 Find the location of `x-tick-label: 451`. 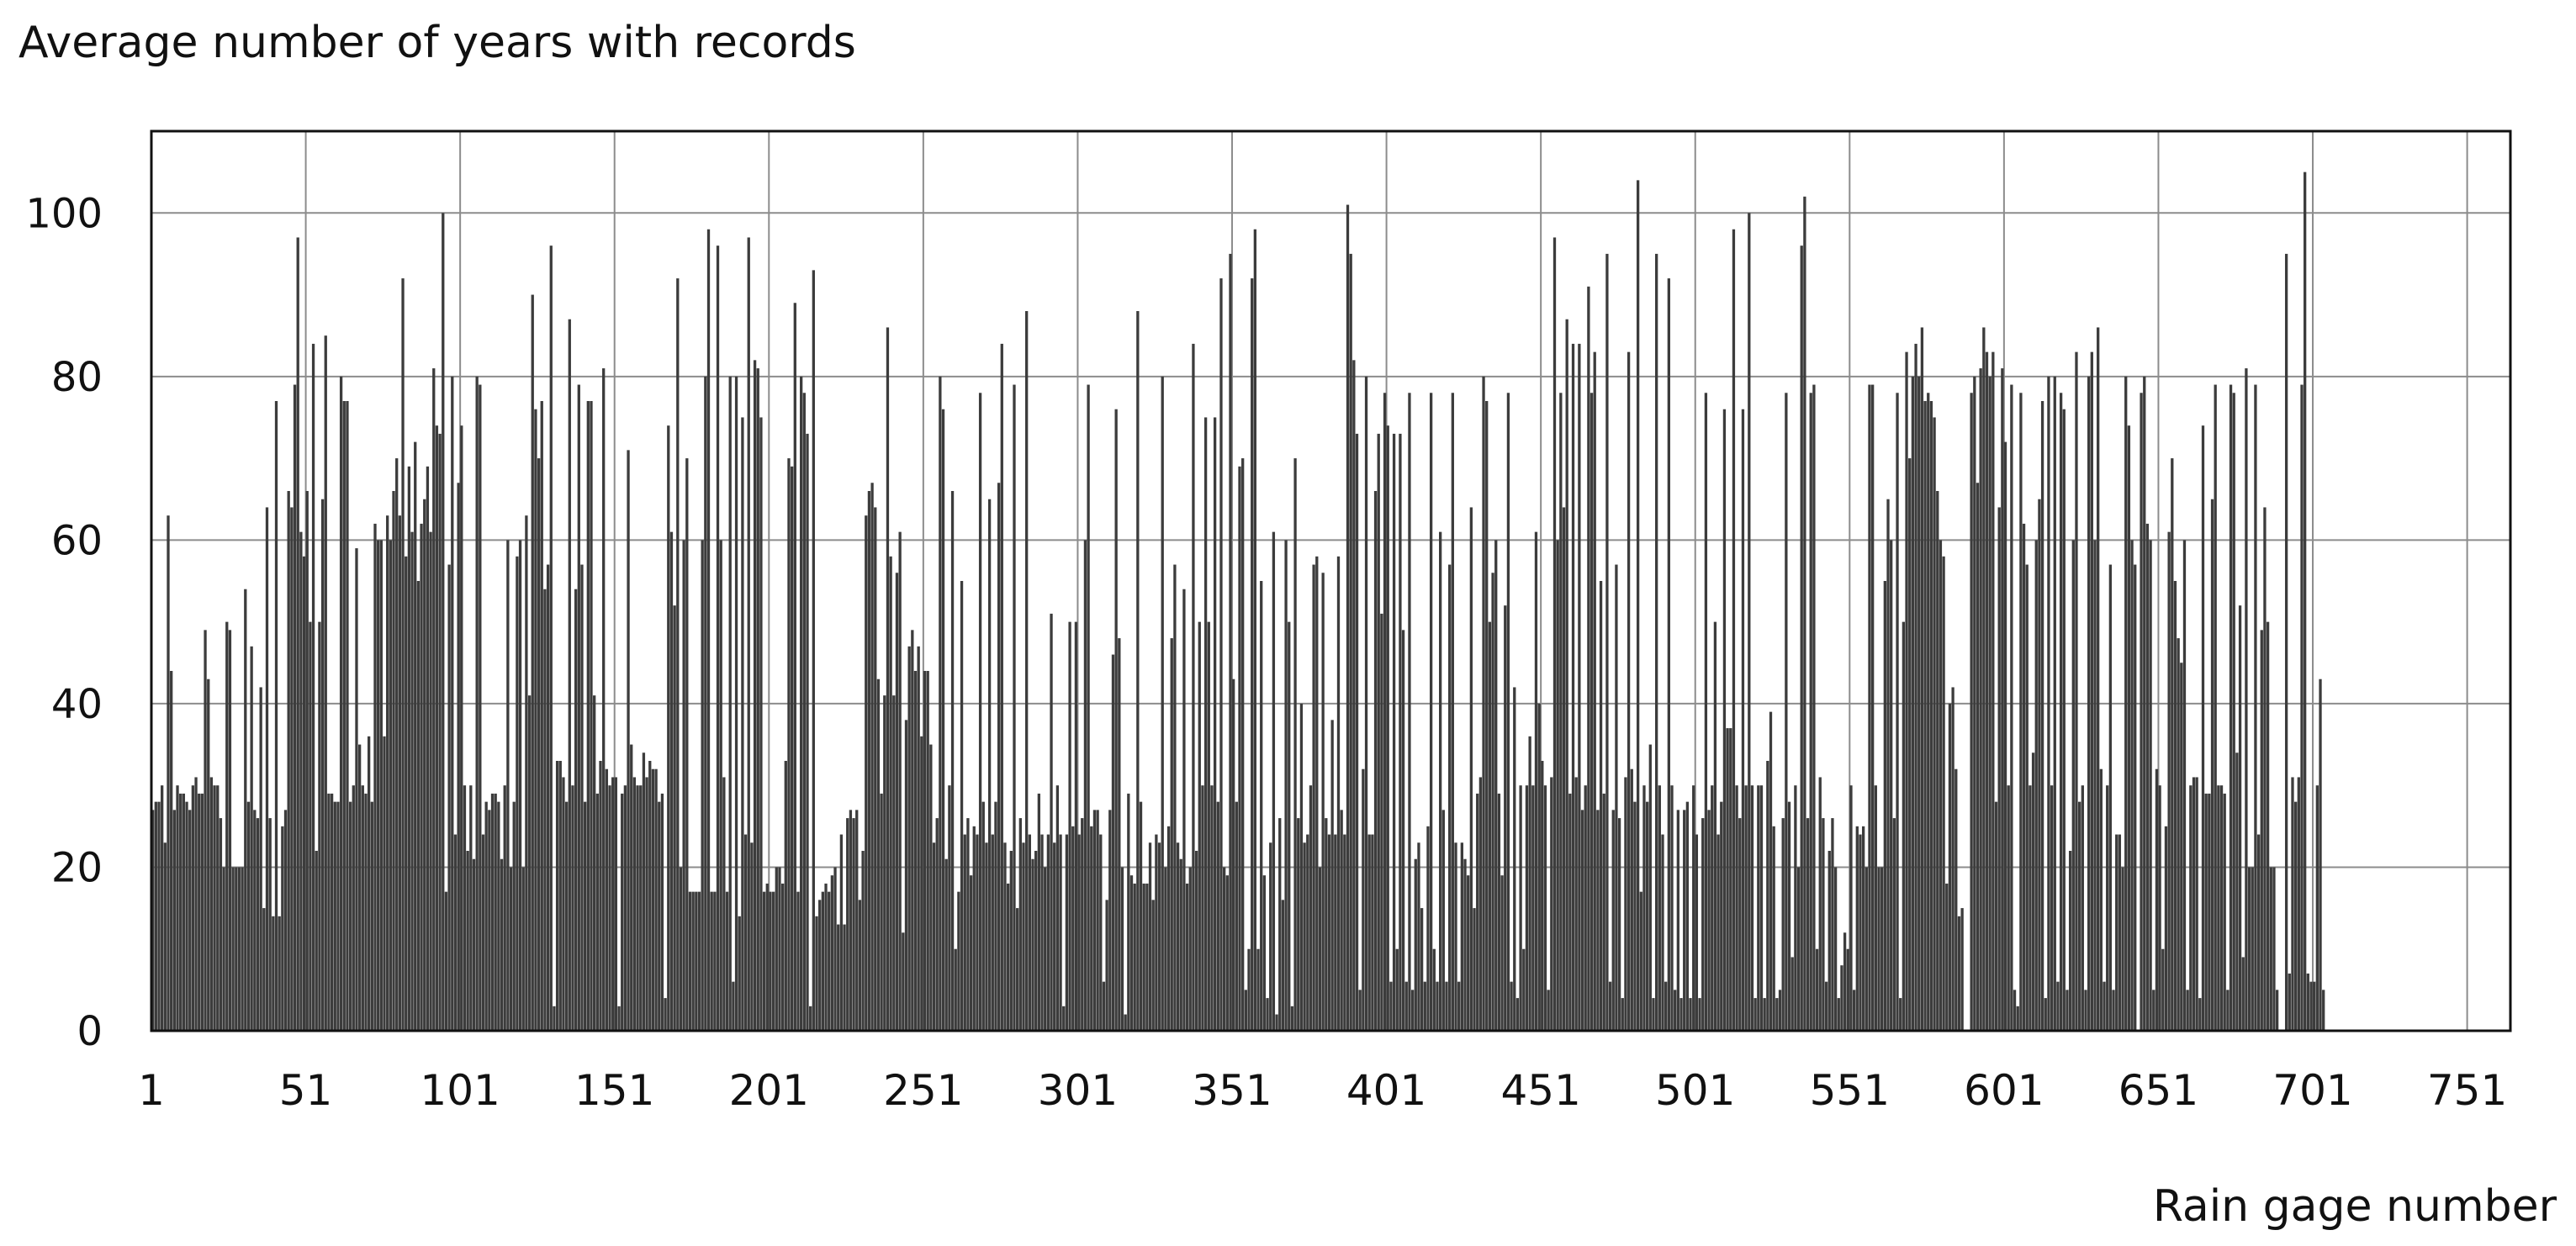

x-tick-label: 451 is located at coordinates (1540, 1090).